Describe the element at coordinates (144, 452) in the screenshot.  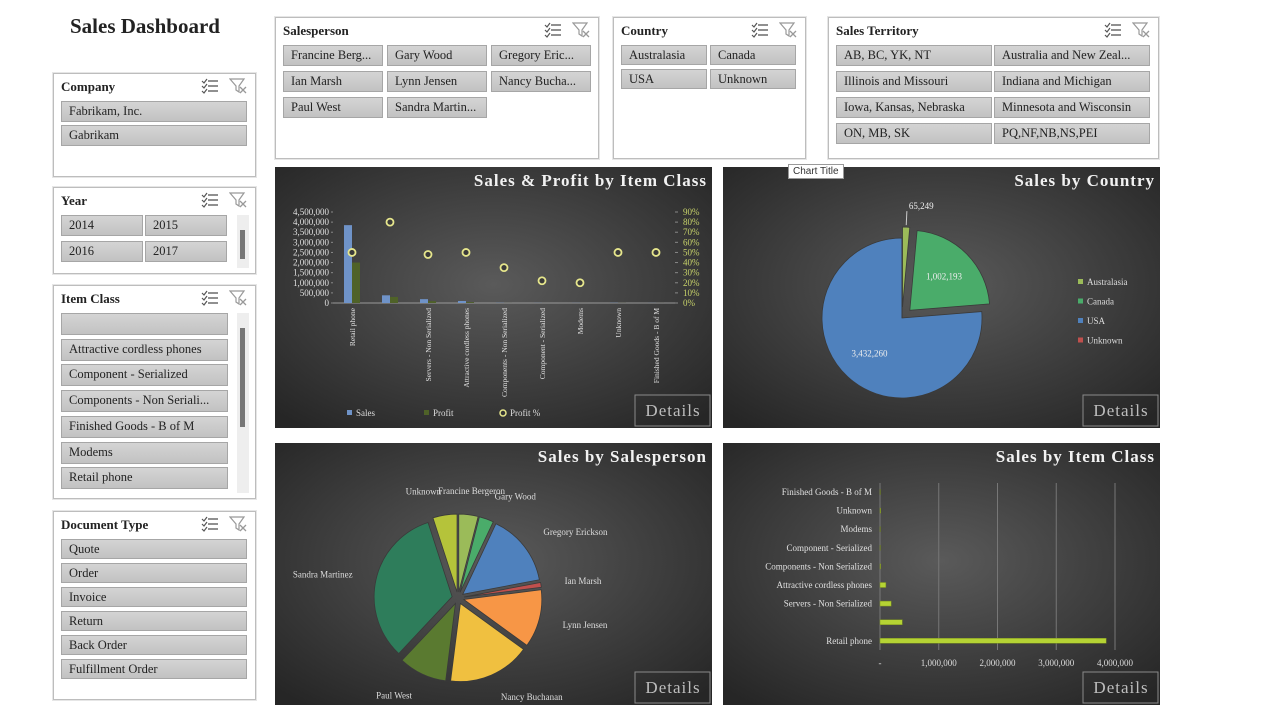
I see `slicer-item: Modems` at that location.